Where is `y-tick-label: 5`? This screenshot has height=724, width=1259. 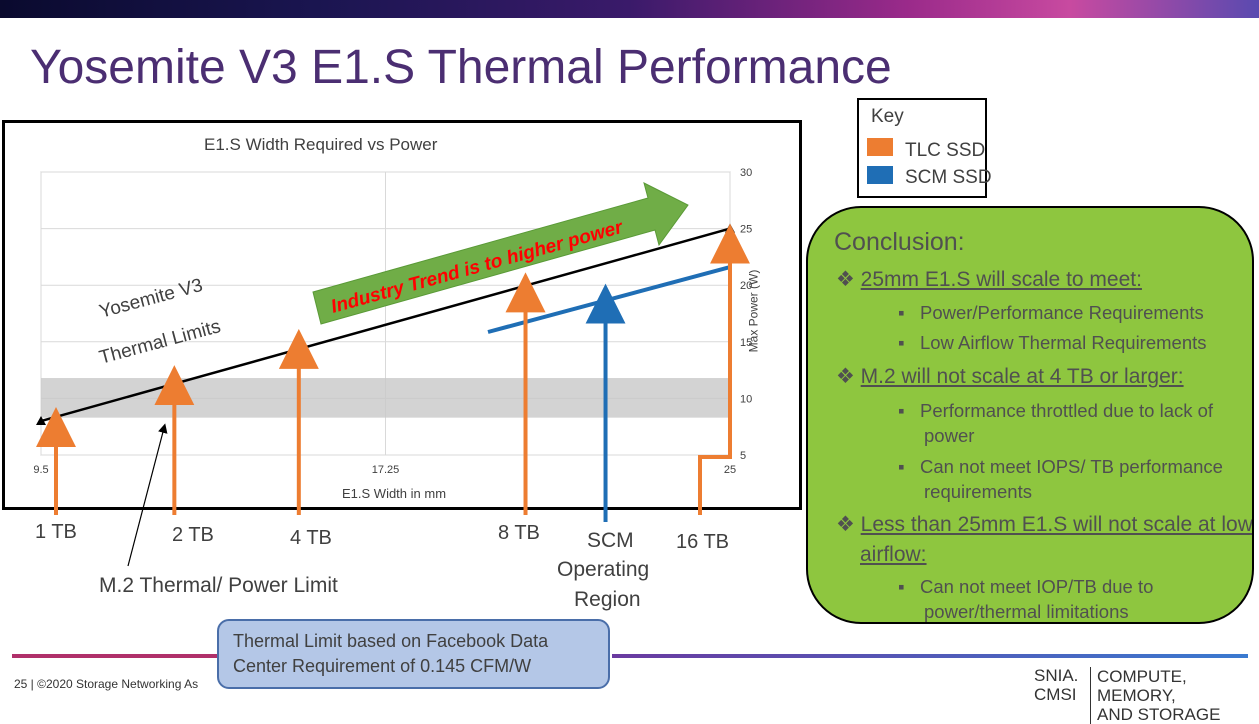 y-tick-label: 5 is located at coordinates (743, 456).